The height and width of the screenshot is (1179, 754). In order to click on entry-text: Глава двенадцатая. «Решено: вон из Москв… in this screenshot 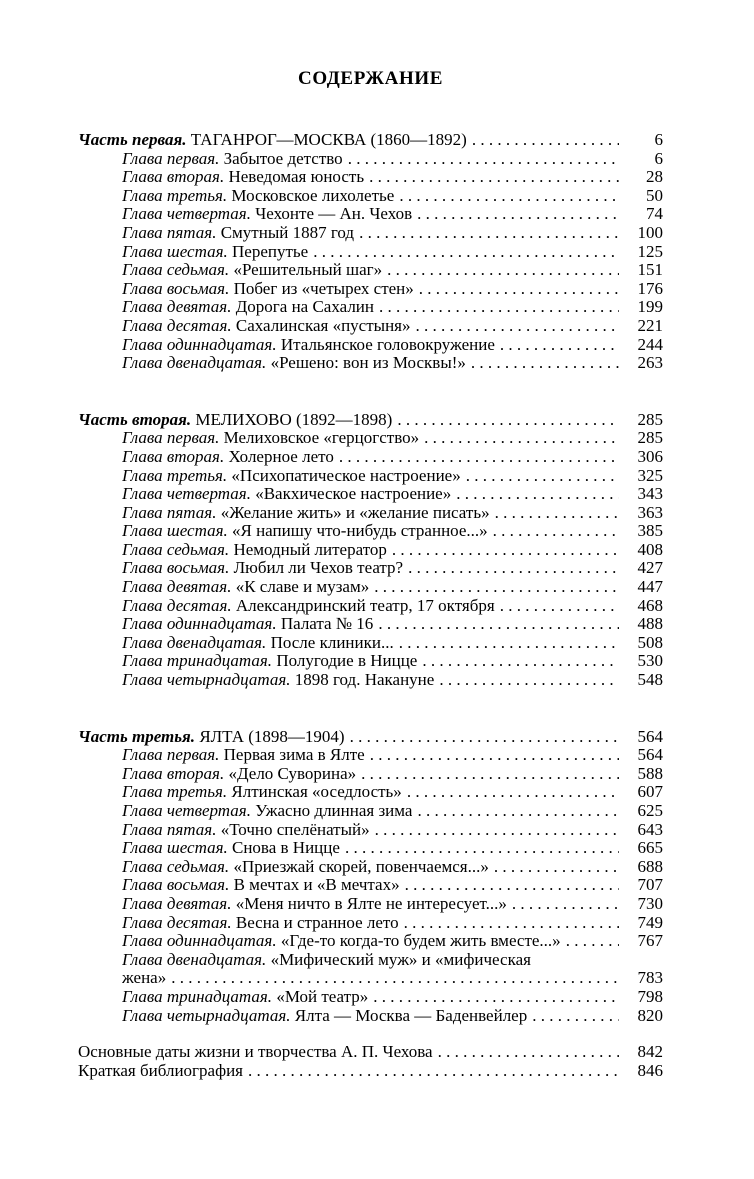, I will do `click(294, 363)`.